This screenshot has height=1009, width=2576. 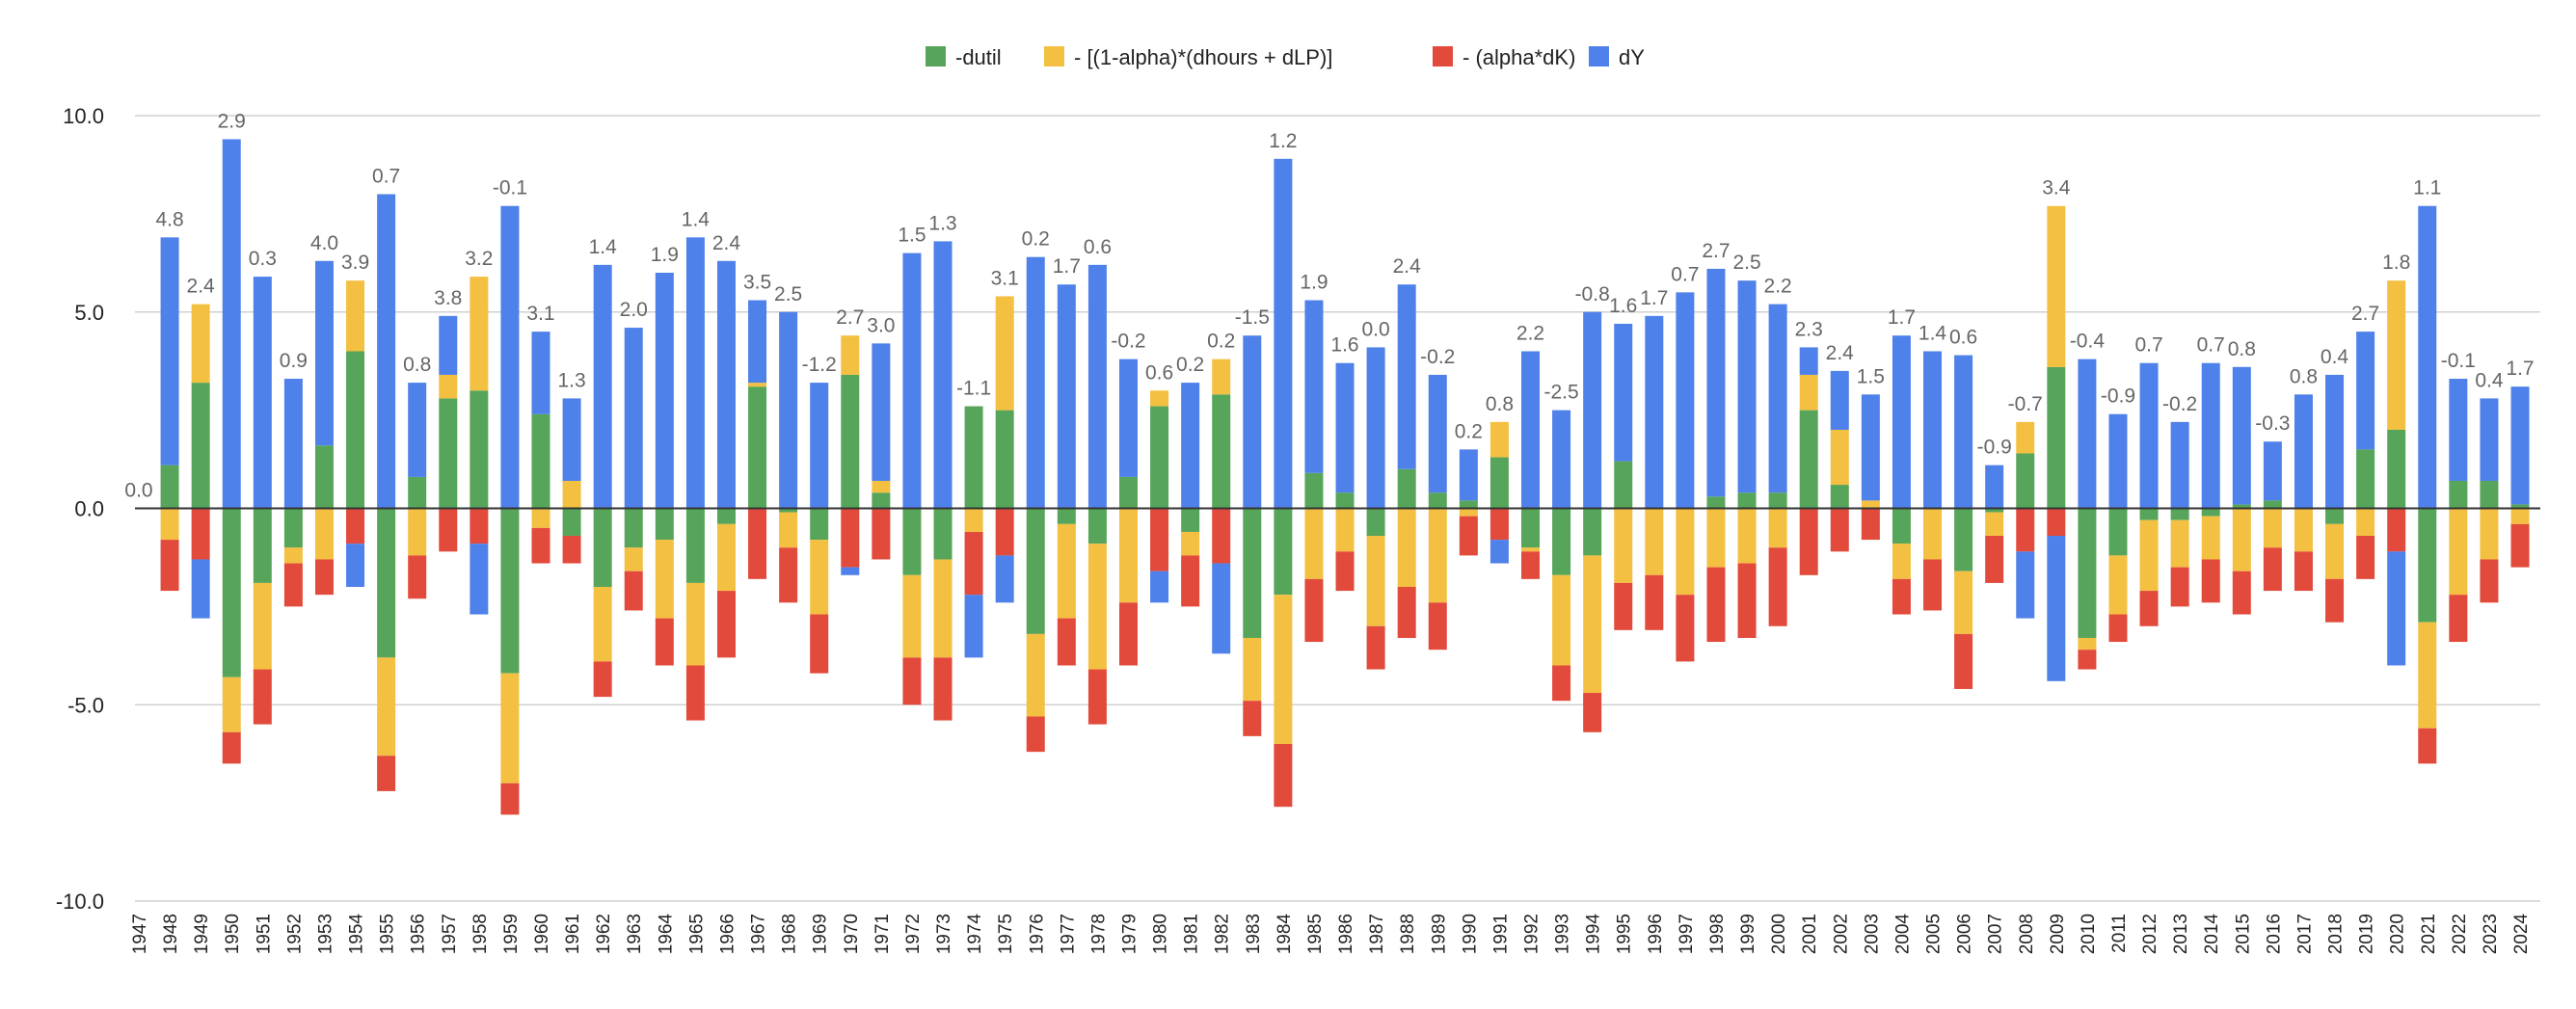 I want to click on data-label: 1.5, so click(x=912, y=236).